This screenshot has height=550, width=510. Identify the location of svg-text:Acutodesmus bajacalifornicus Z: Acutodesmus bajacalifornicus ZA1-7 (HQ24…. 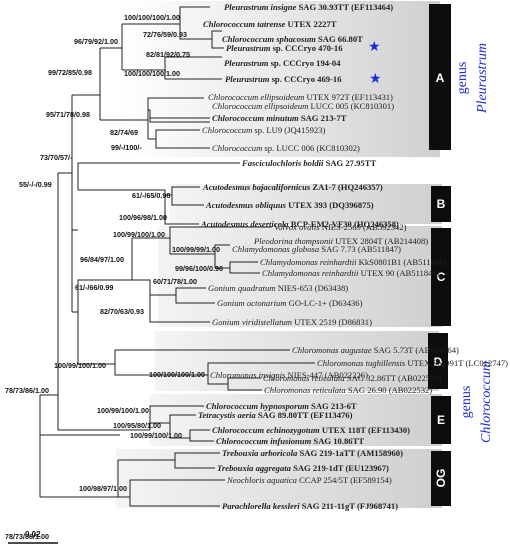
(292, 187).